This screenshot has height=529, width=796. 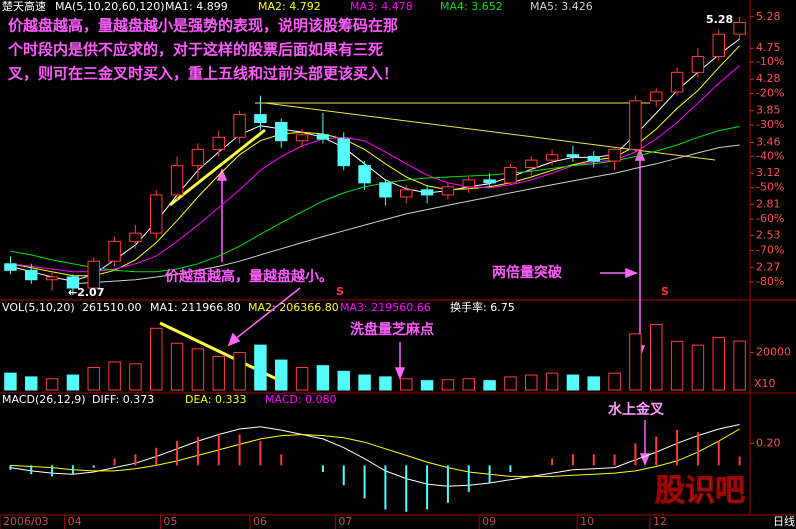 I want to click on annotation: 5.28, so click(x=719, y=19).